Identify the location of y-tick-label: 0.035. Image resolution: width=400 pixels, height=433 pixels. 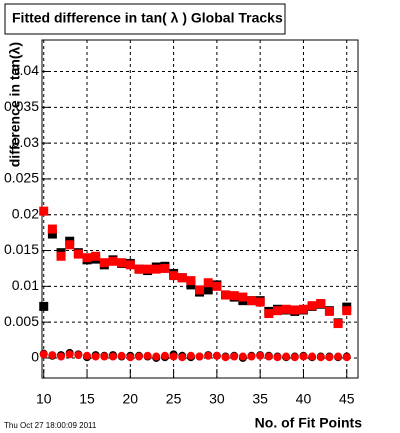
(21, 106).